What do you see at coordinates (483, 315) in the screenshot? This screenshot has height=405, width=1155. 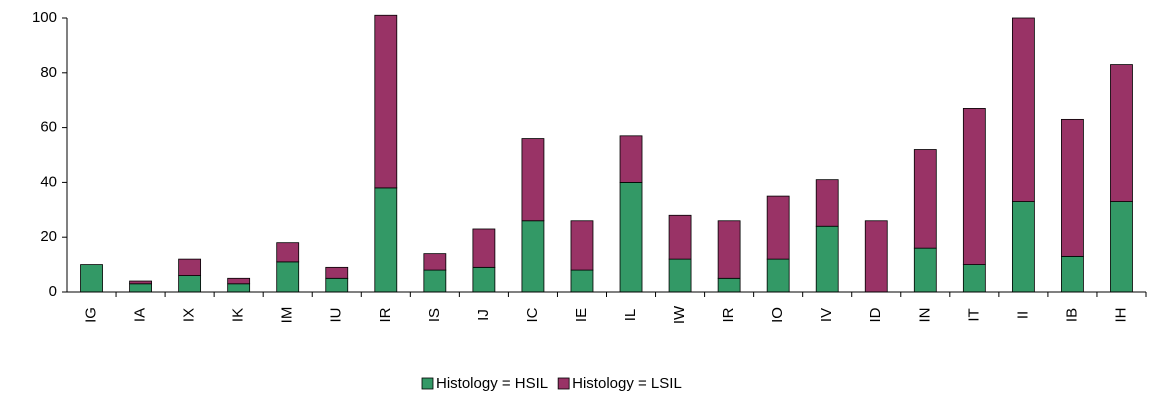 I see `x-tick-label: IJ` at bounding box center [483, 315].